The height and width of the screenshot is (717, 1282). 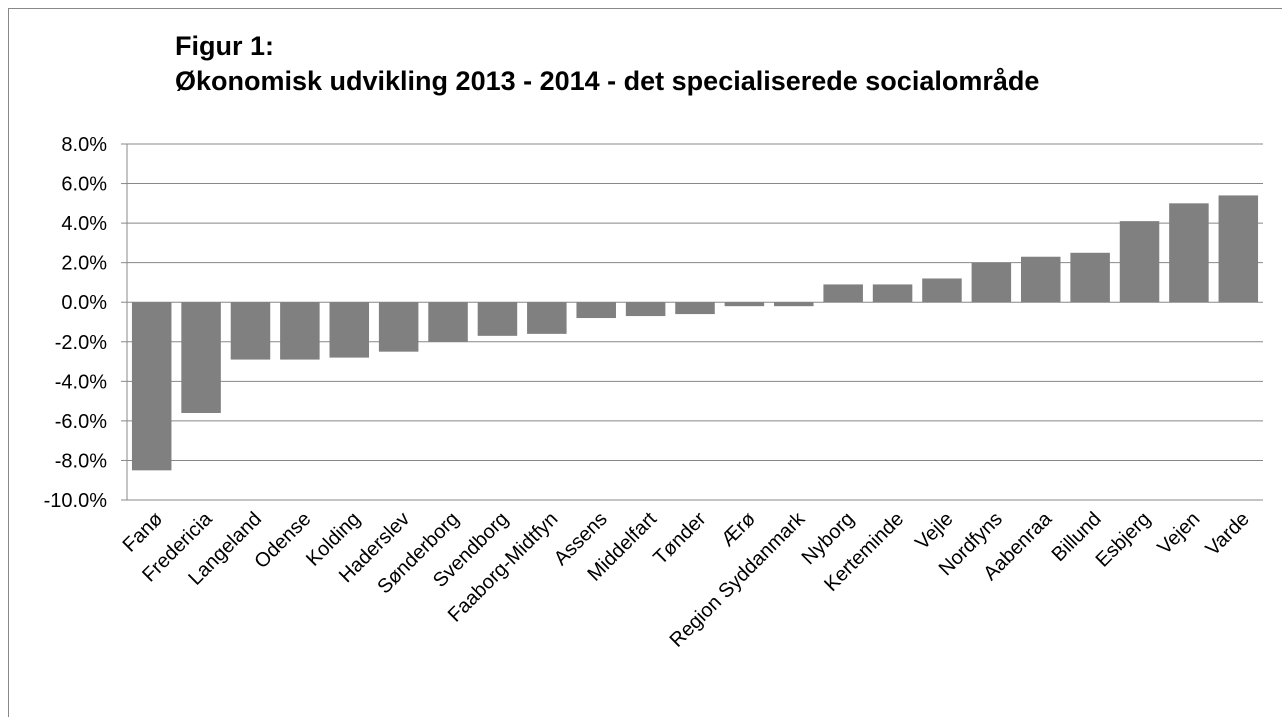 What do you see at coordinates (738, 529) in the screenshot?
I see `x-tick-label: Ærø` at bounding box center [738, 529].